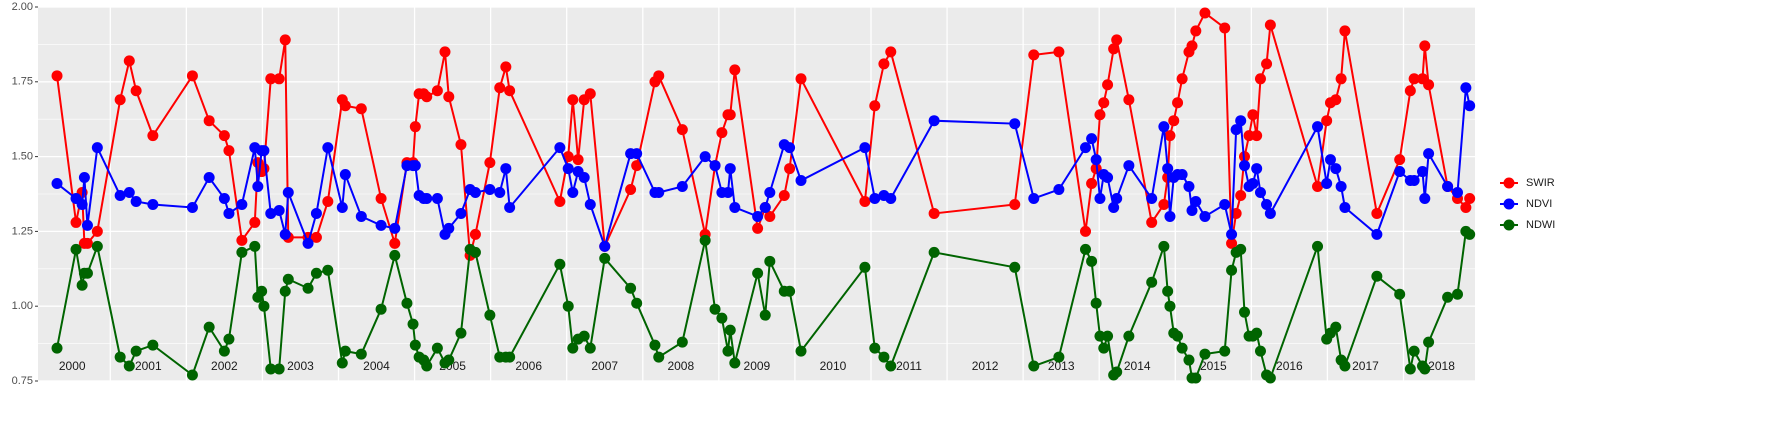 Image resolution: width=1773 pixels, height=442 pixels. What do you see at coordinates (1365, 366) in the screenshot?
I see `year-label: 2017` at bounding box center [1365, 366].